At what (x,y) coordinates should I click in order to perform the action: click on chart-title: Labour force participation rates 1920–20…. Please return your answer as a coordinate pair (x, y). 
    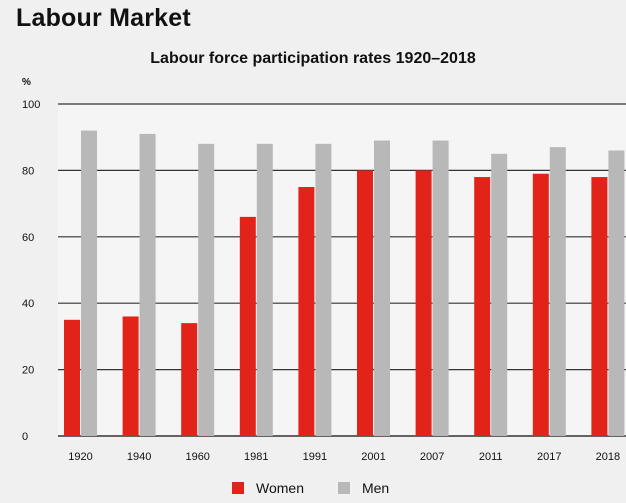
    Looking at the image, I should click on (313, 58).